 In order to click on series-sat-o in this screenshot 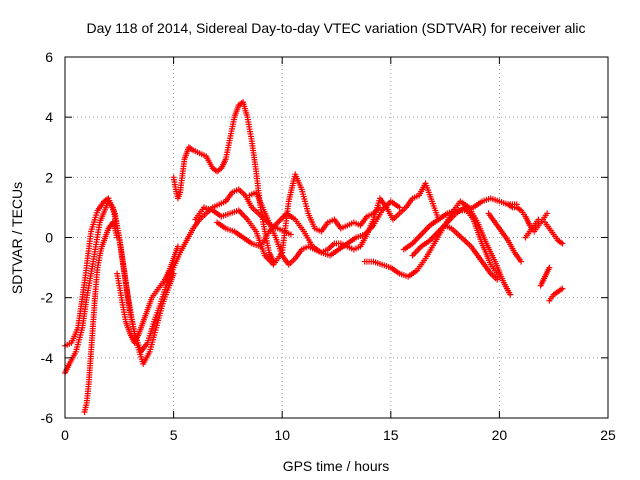, I will do `click(532, 228)`.